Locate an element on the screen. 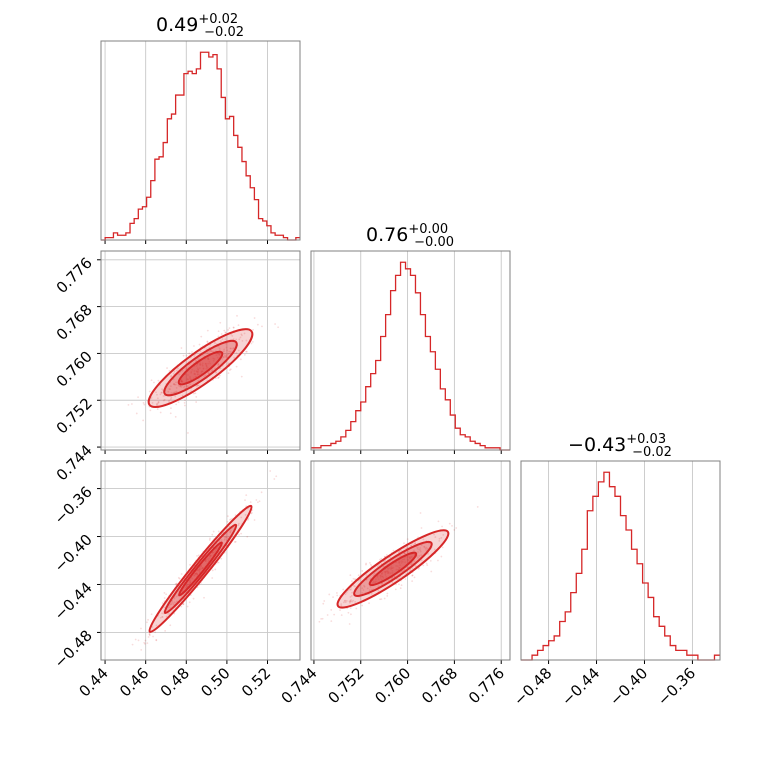 This screenshot has height=760, width=760. title-2-minus: −0.00 is located at coordinates (434, 242).